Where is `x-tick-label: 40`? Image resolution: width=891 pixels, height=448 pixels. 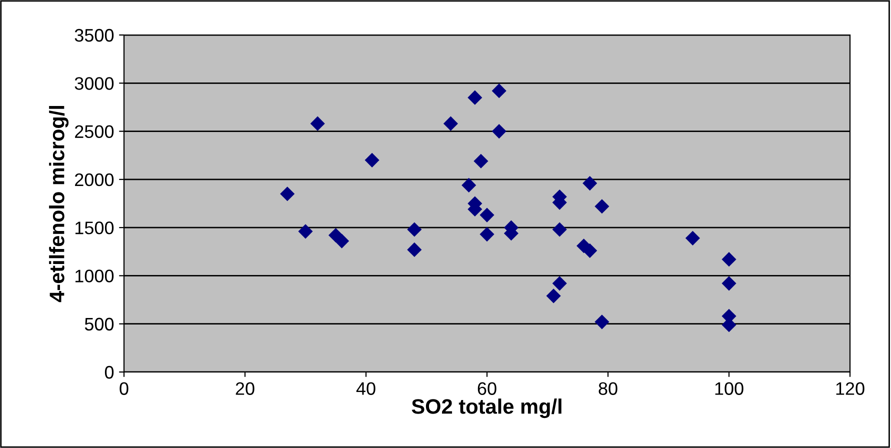 x-tick-label: 40 is located at coordinates (366, 388).